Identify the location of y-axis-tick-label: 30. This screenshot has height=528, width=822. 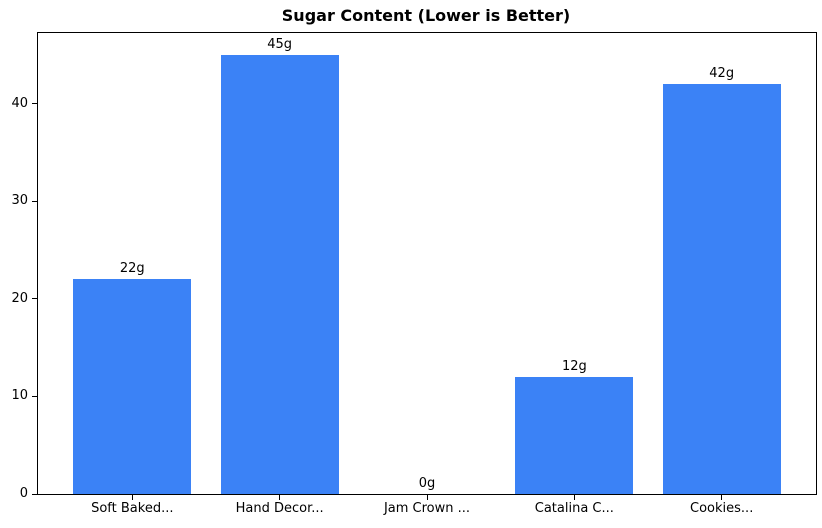
(19, 201).